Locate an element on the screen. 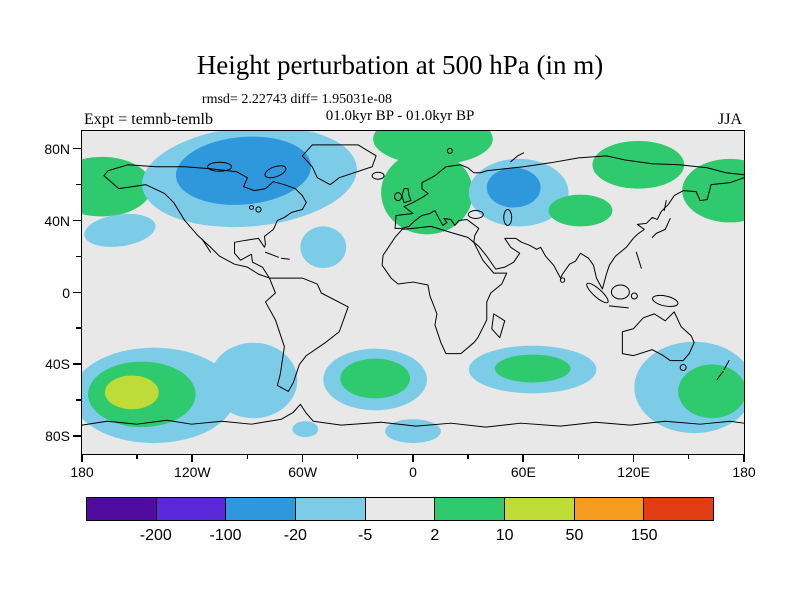  anomaly-region-east-siberia is located at coordinates (638, 164).